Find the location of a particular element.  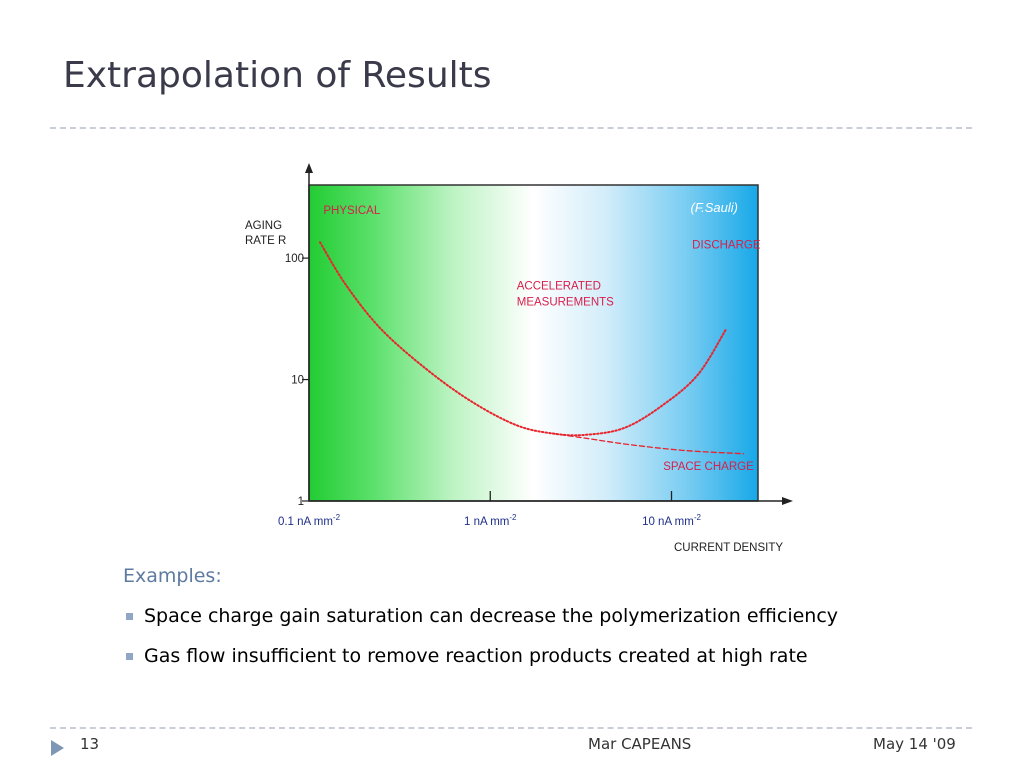

region-label-line: SPACE CHARGE is located at coordinates (708, 467).